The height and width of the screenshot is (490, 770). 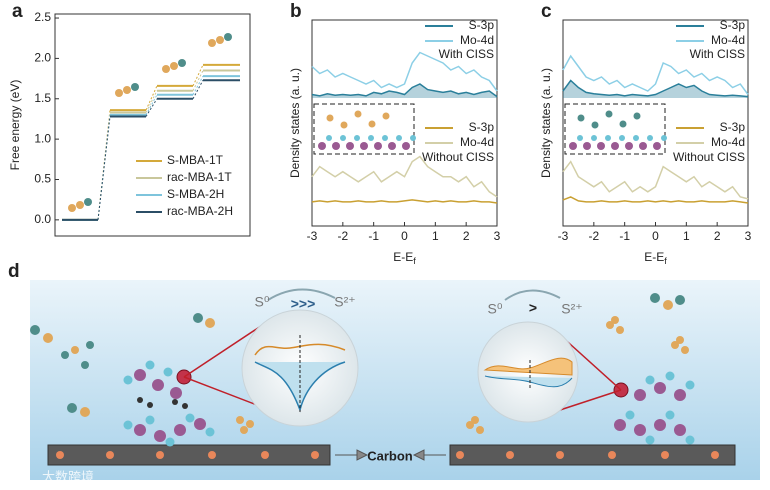 I want to click on legend-label: rac-MBA-1T, so click(x=199, y=177).